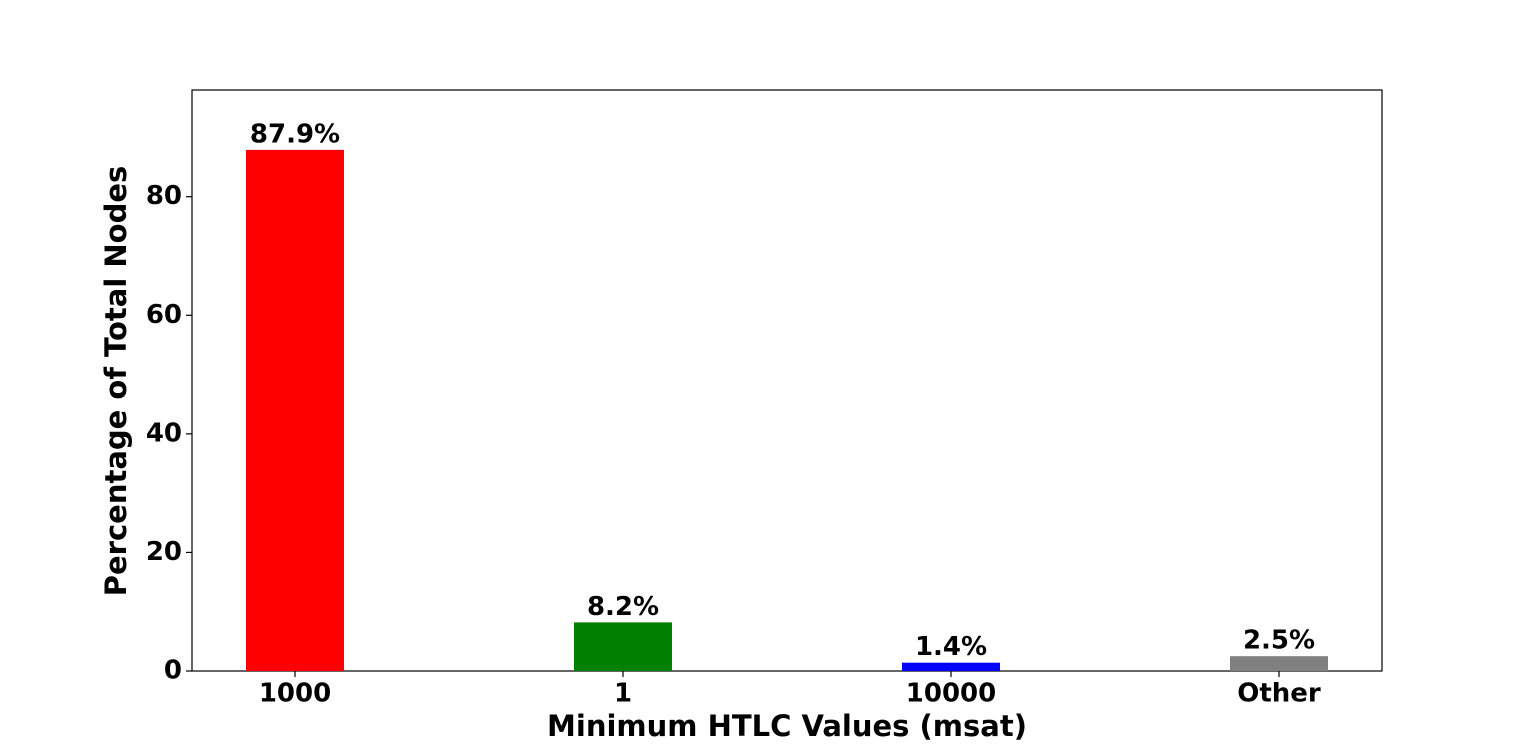 The width and height of the screenshot is (1536, 754). What do you see at coordinates (164, 196) in the screenshot?
I see `y-tick-label: 80` at bounding box center [164, 196].